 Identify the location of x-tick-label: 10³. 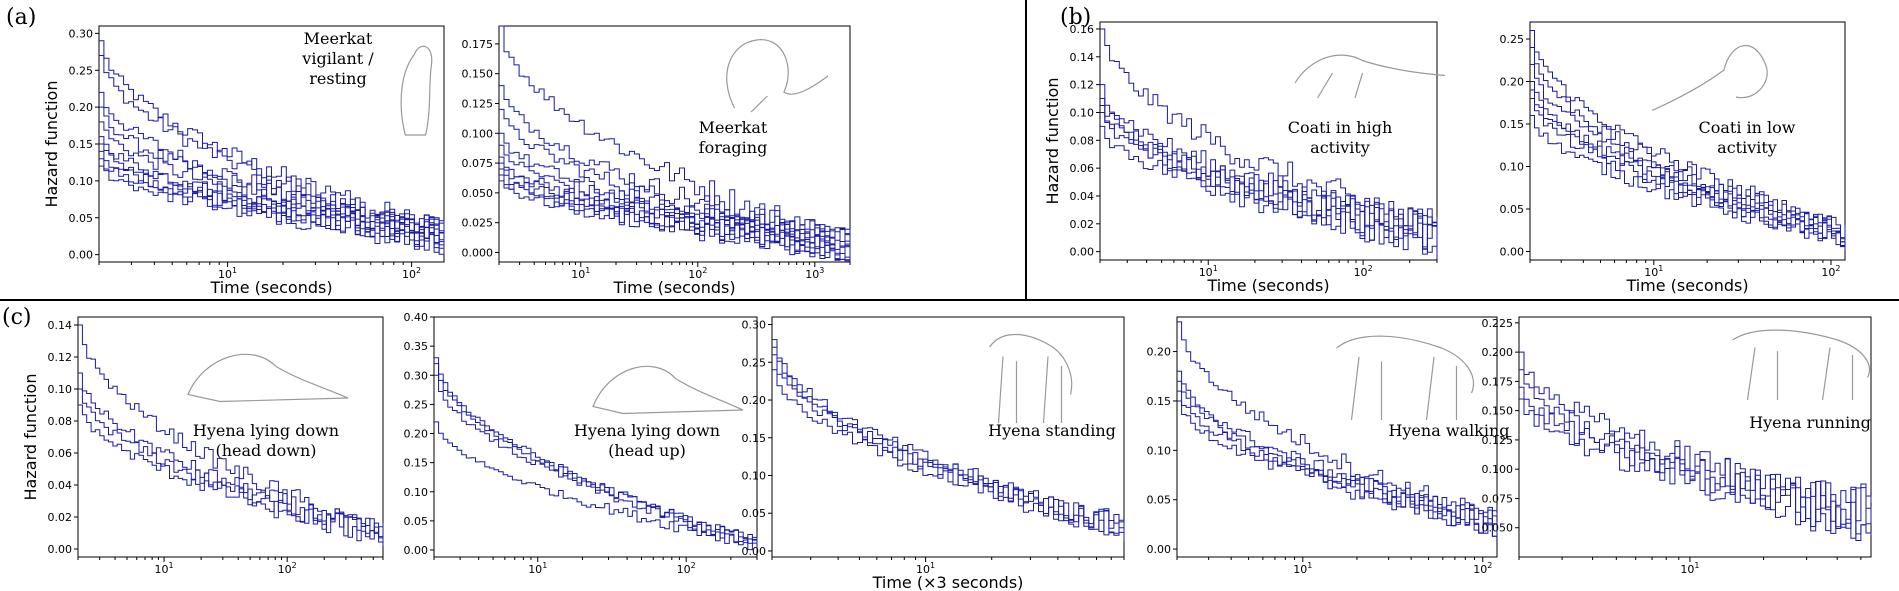
(814, 273).